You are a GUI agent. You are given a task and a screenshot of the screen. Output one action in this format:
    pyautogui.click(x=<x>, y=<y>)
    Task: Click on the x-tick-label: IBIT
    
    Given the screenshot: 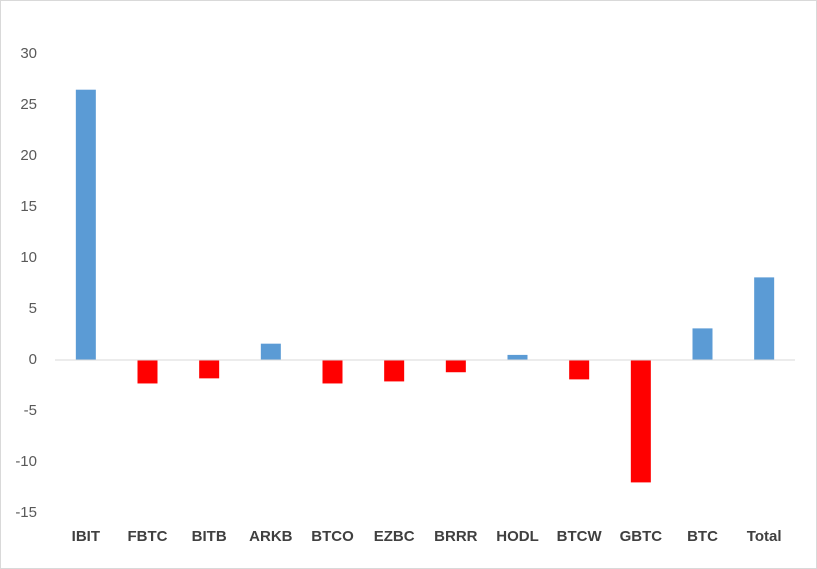 What is the action you would take?
    pyautogui.click(x=86, y=536)
    